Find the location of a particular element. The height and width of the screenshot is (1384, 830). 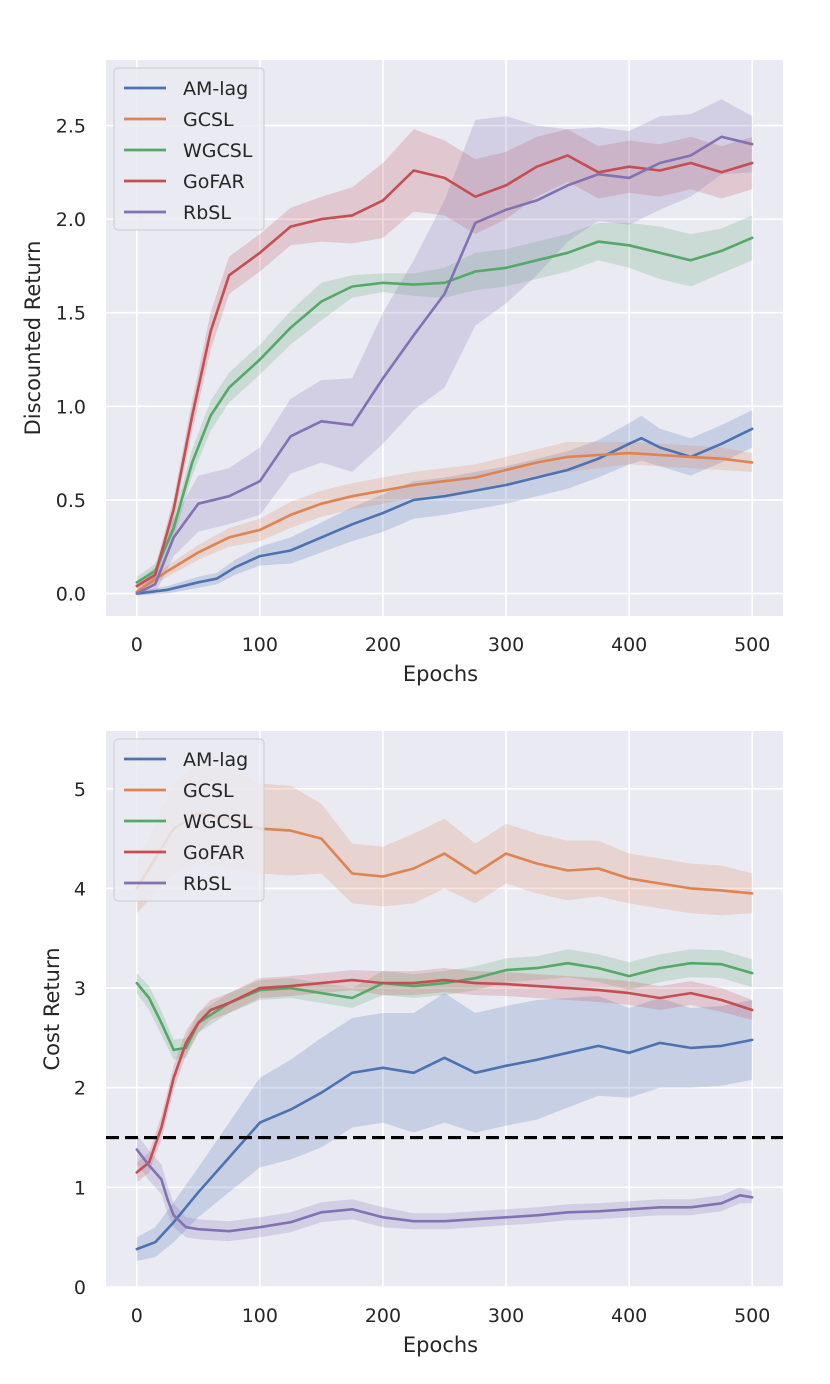

y-tick-label: 2.0 is located at coordinates (71, 220).